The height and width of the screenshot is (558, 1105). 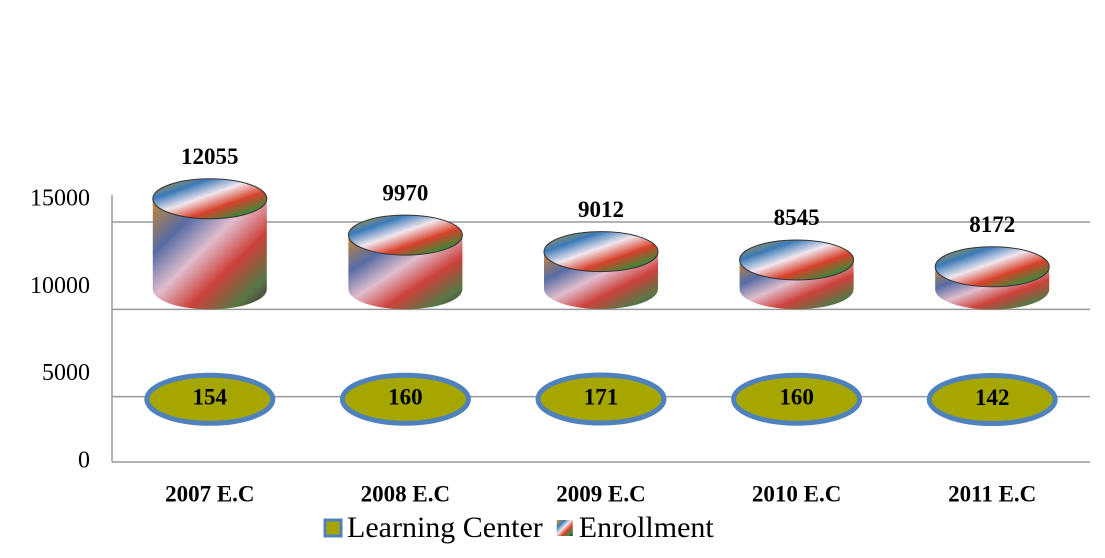 What do you see at coordinates (992, 224) in the screenshot?
I see `data-label: 8172` at bounding box center [992, 224].